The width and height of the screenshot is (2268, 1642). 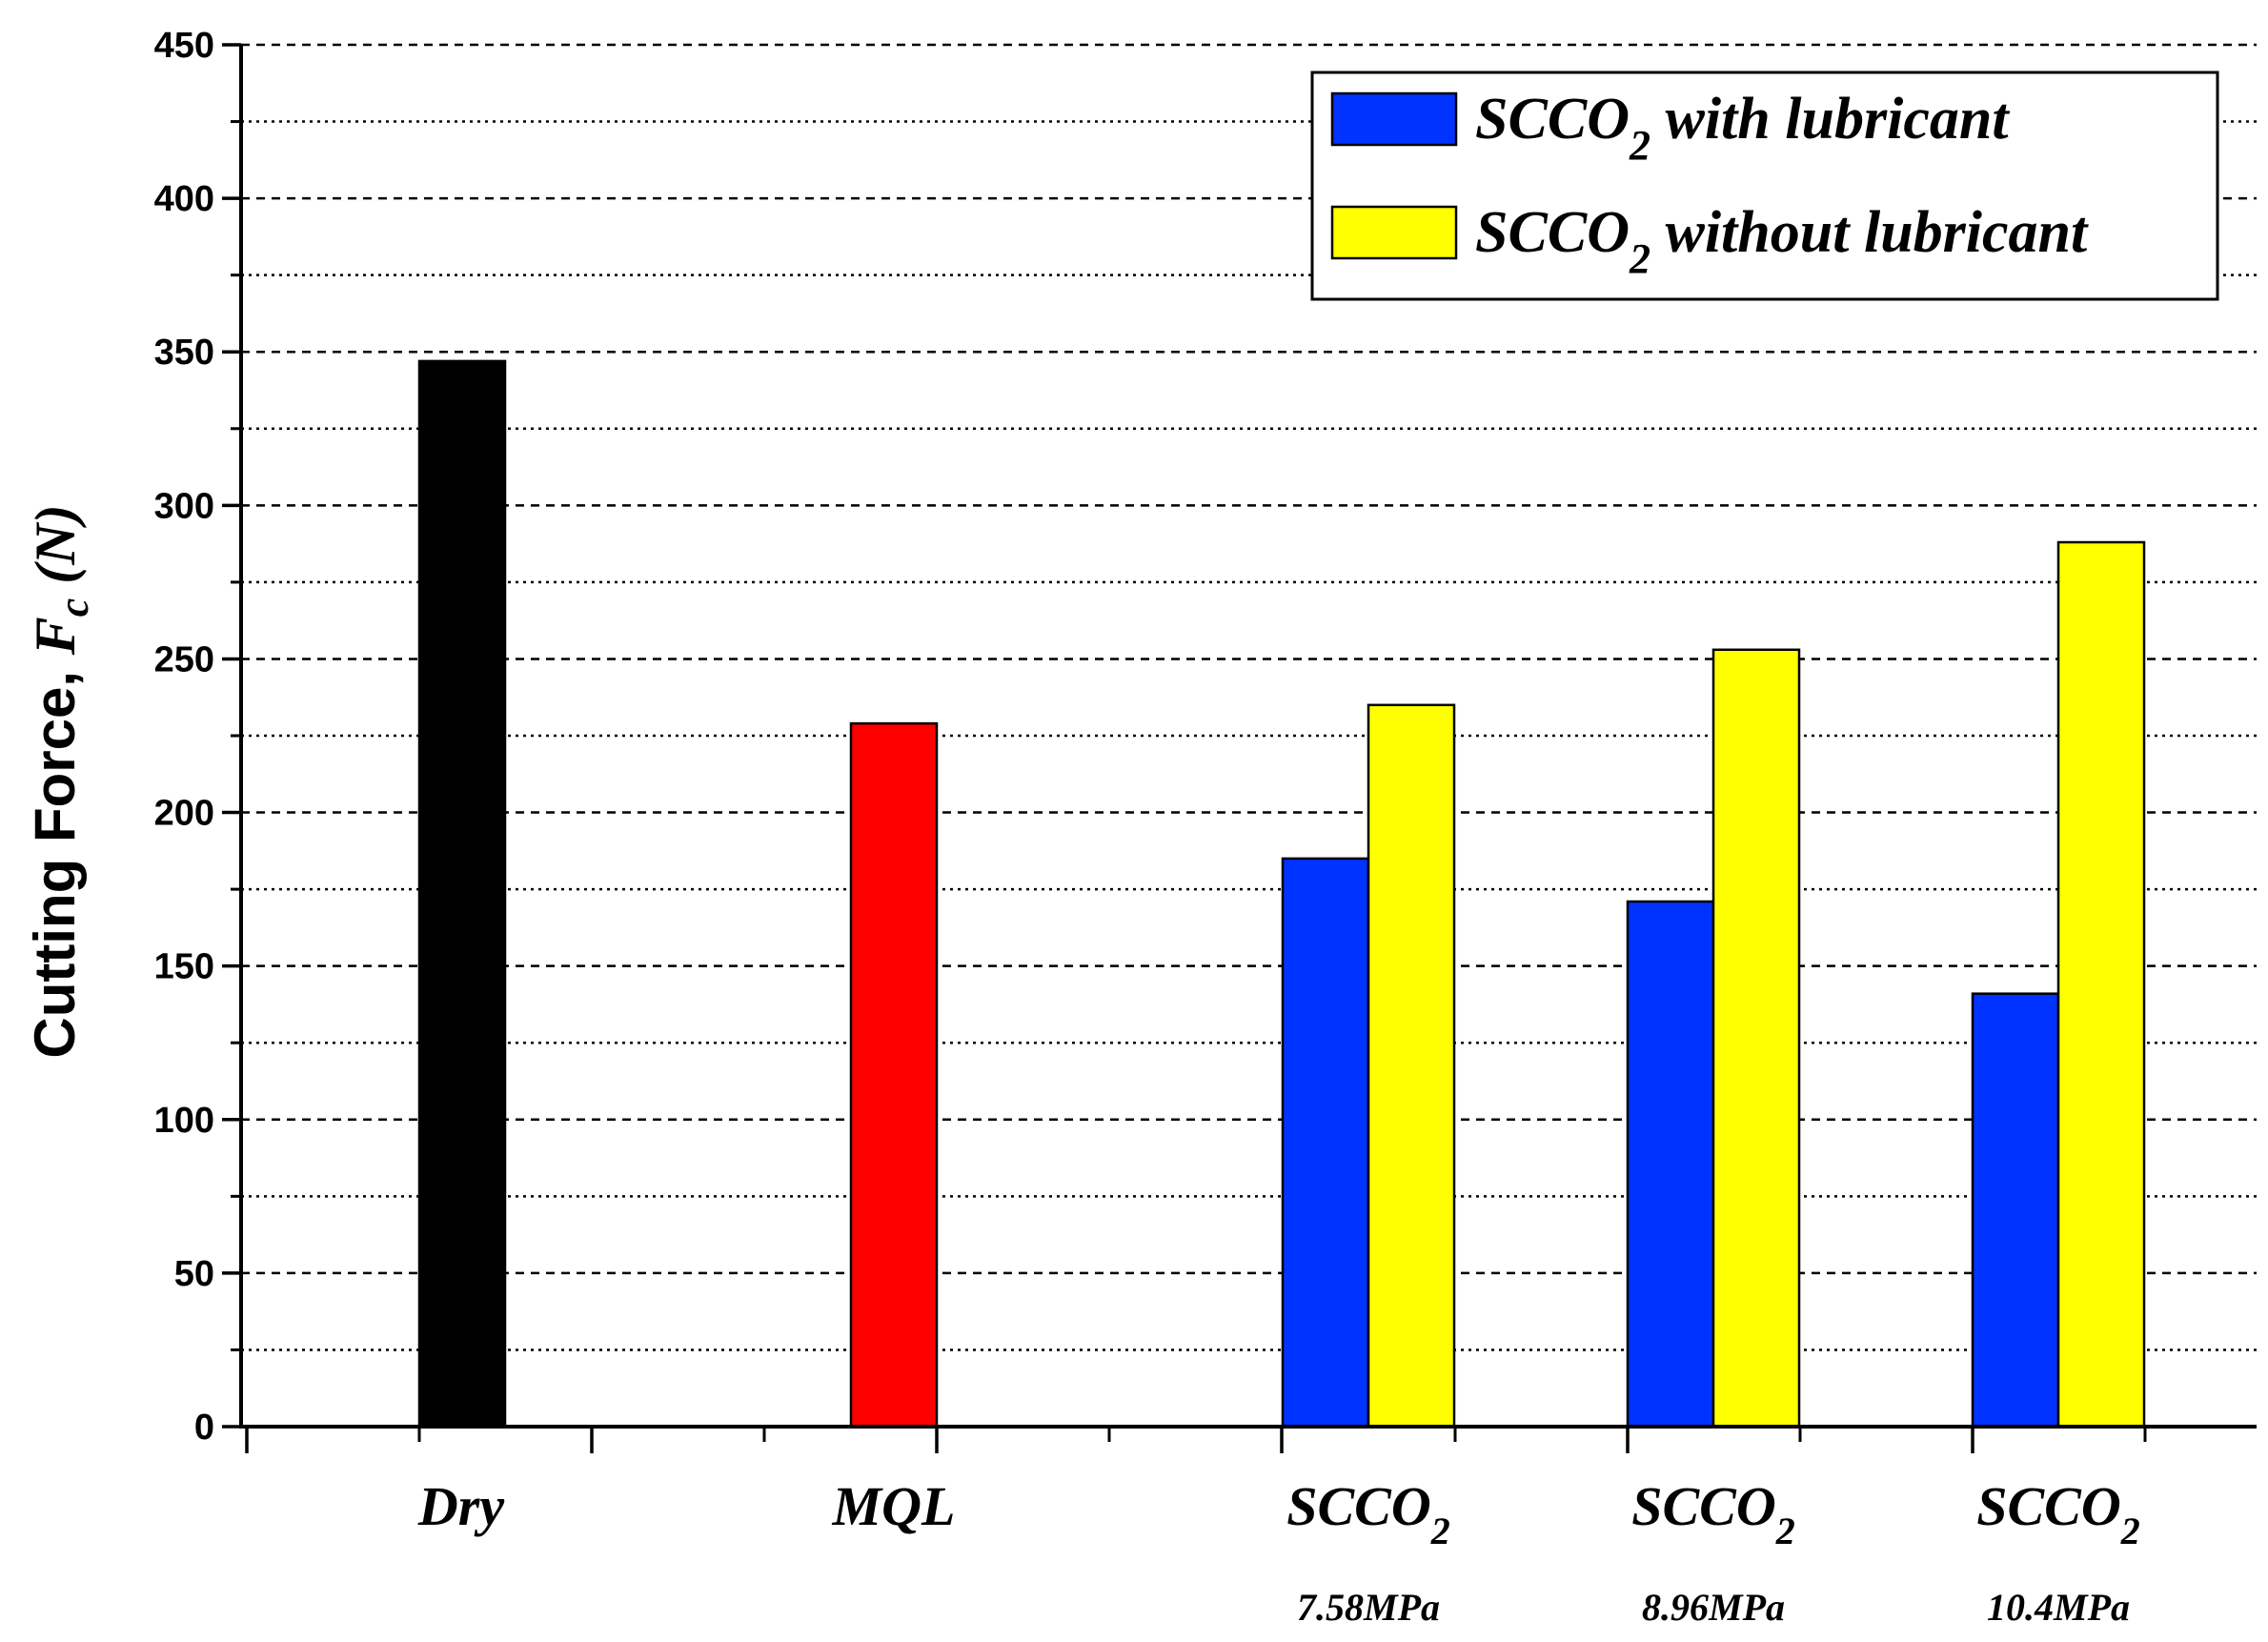 I want to click on legend-swatch-without-lubricant, so click(x=1394, y=232).